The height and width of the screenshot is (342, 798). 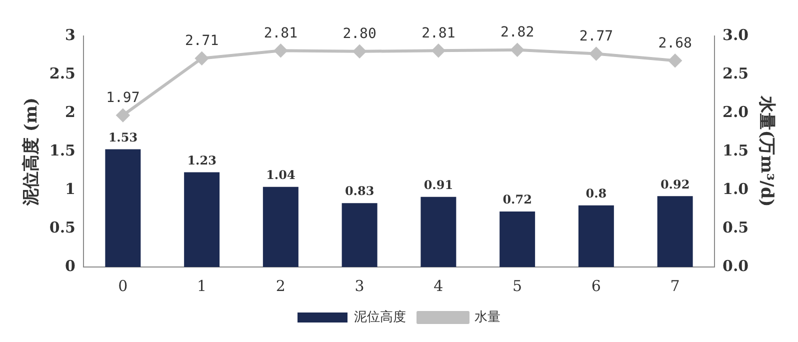 I want to click on y2-tick-label: 2.5, so click(x=735, y=73).